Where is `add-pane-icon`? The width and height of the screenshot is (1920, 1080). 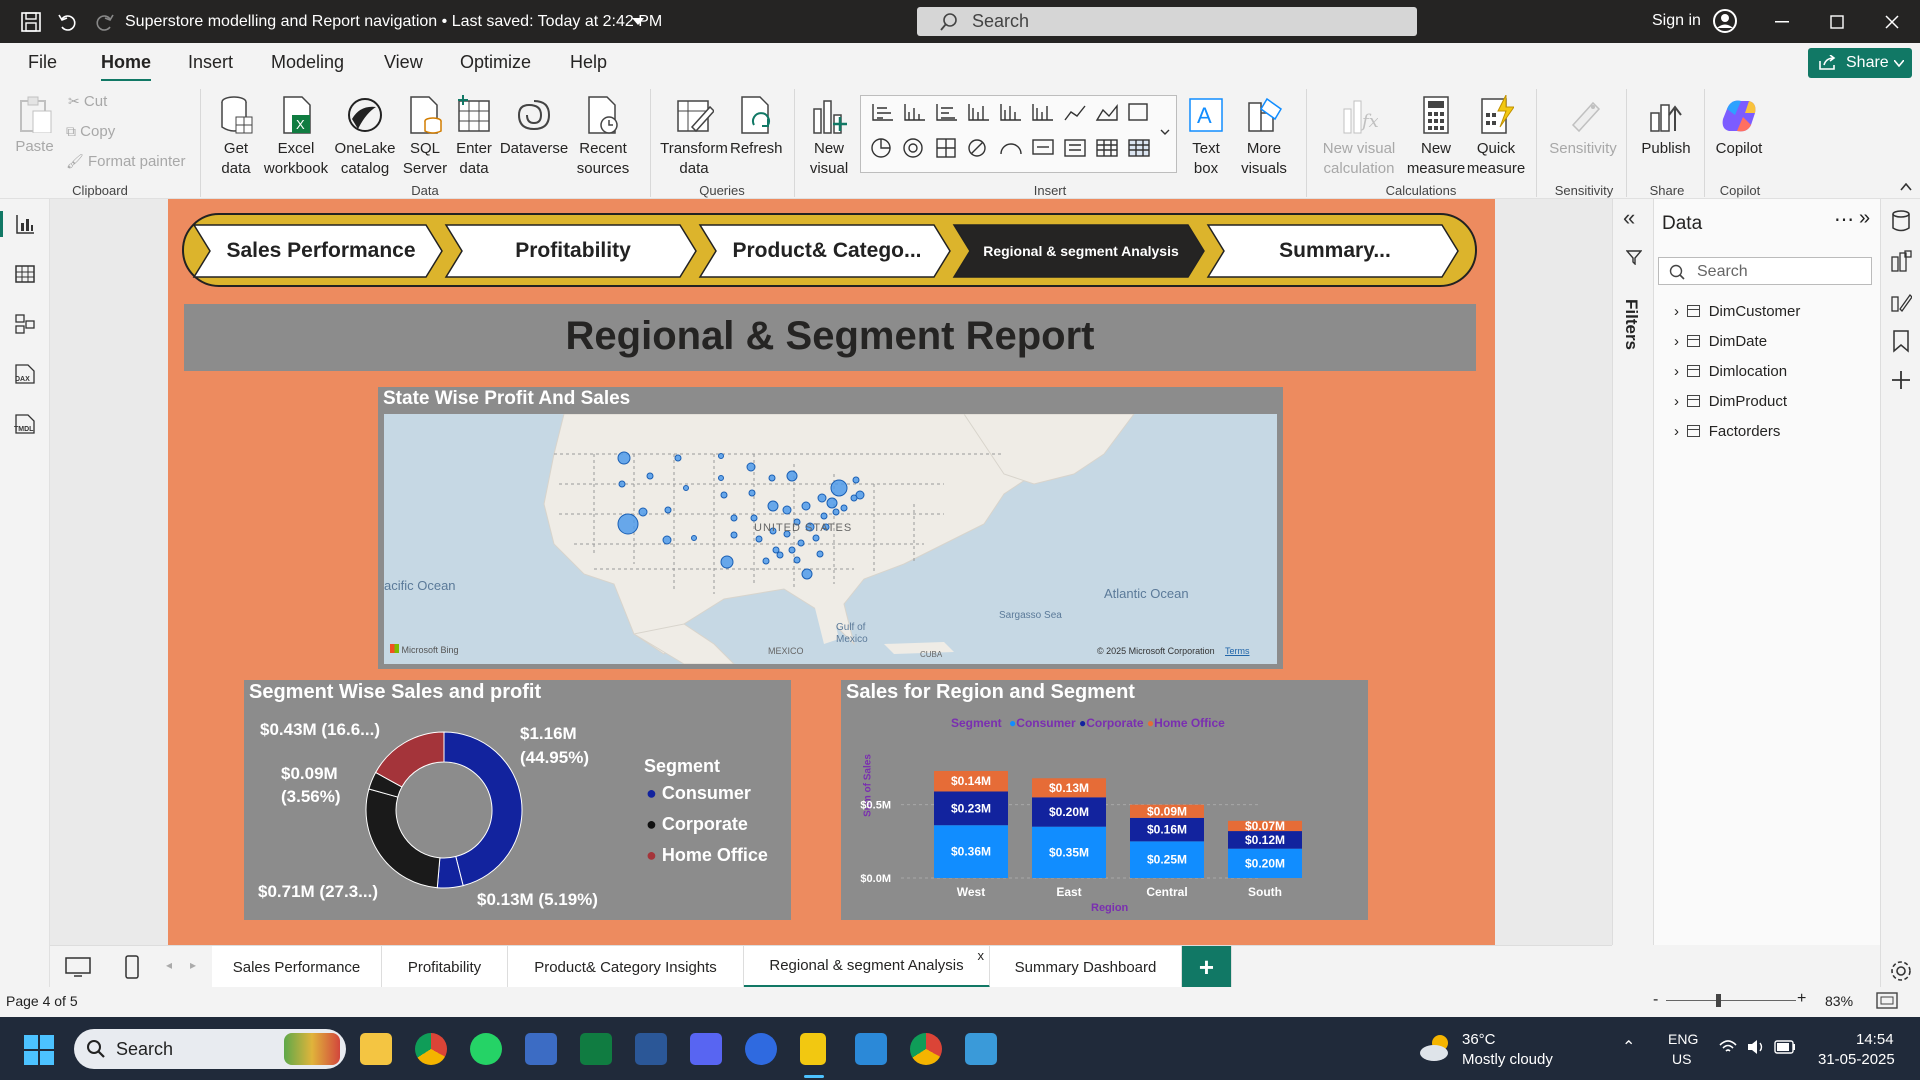
add-pane-icon is located at coordinates (1901, 380).